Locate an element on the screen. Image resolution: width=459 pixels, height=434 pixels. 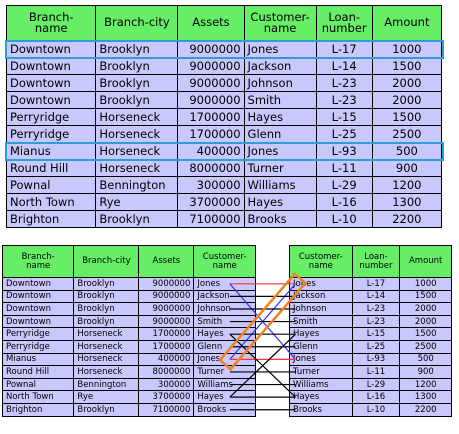
top-cell: L-29 is located at coordinates (344, 185).